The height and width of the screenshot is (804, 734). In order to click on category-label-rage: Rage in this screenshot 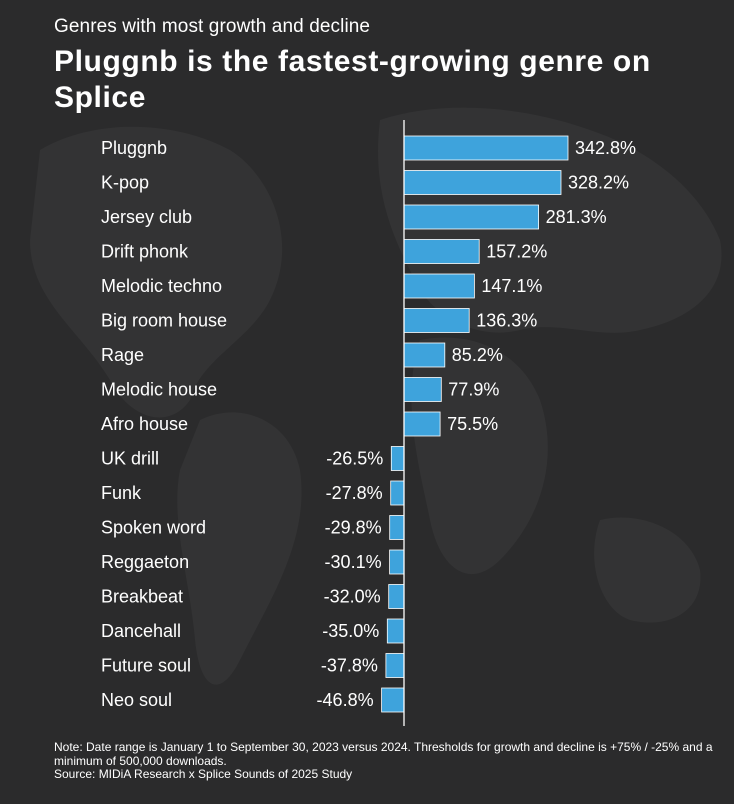, I will do `click(122, 355)`.